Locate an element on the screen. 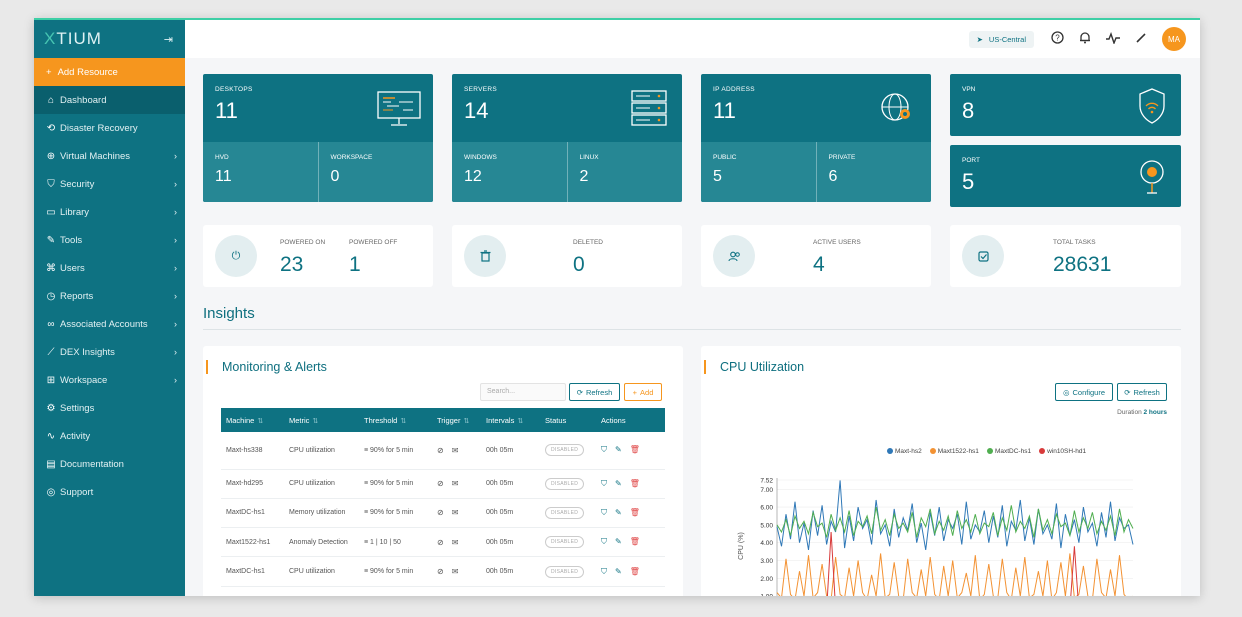 This screenshot has height=617, width=1242. configure-label: Configure is located at coordinates (1089, 392).